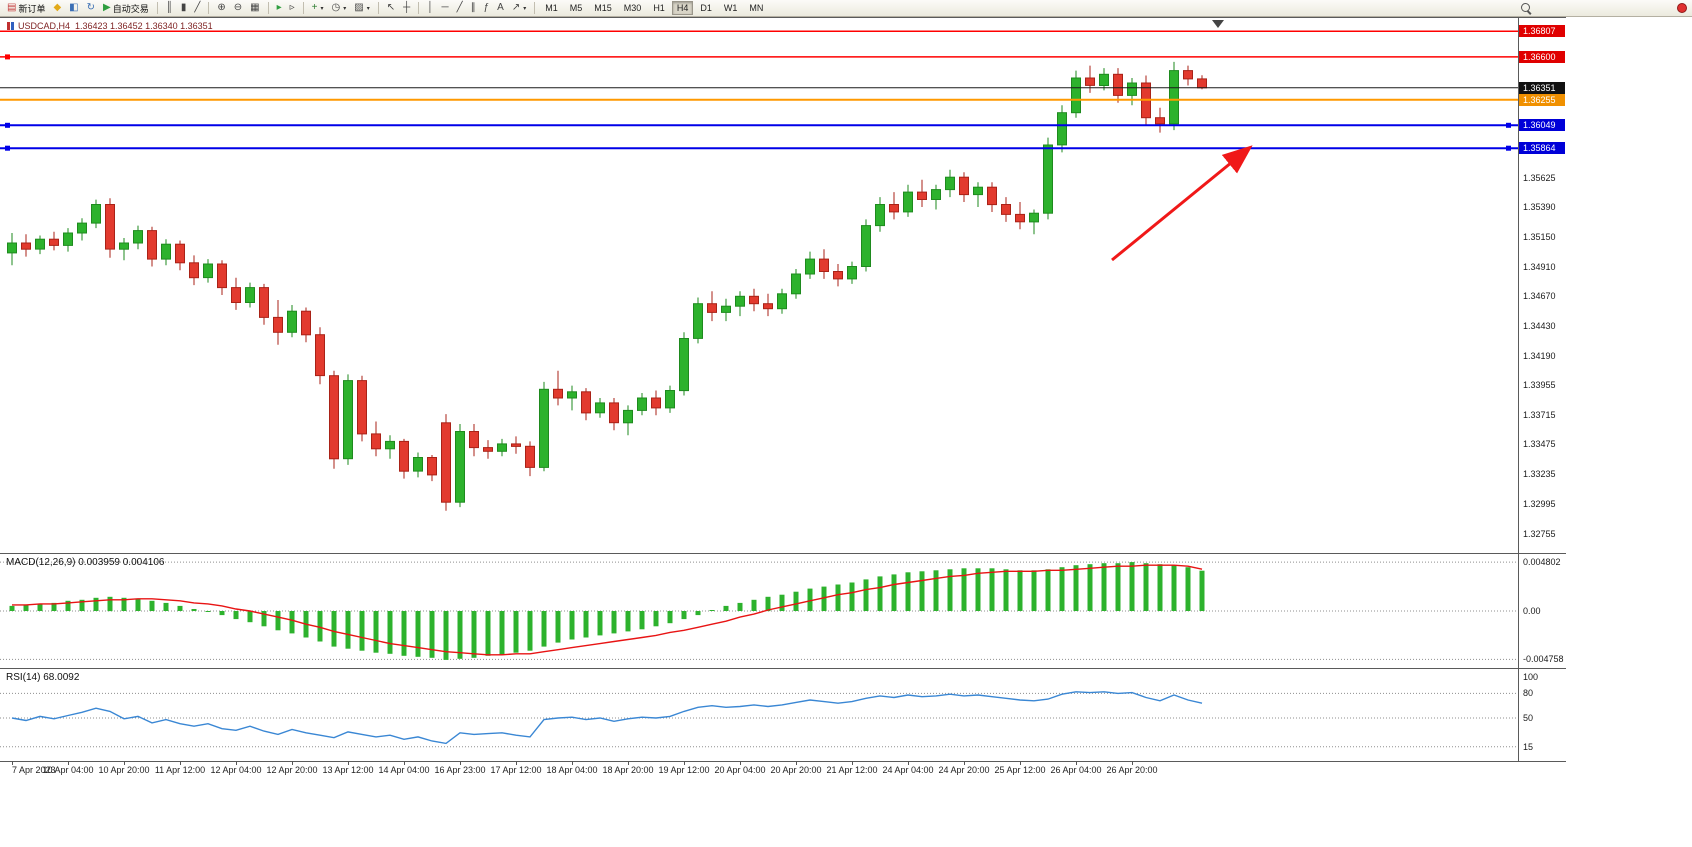  I want to click on price-axis-label: 1.33235, so click(1539, 474).